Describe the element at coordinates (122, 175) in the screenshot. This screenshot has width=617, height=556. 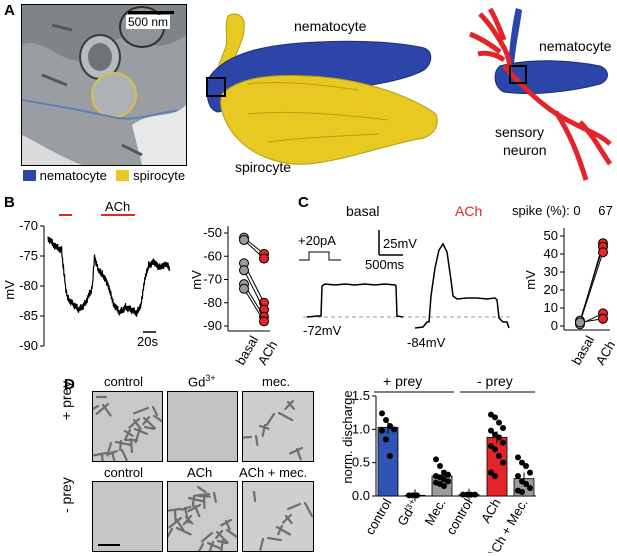
I see `legend-swatch-spirocyte` at that location.